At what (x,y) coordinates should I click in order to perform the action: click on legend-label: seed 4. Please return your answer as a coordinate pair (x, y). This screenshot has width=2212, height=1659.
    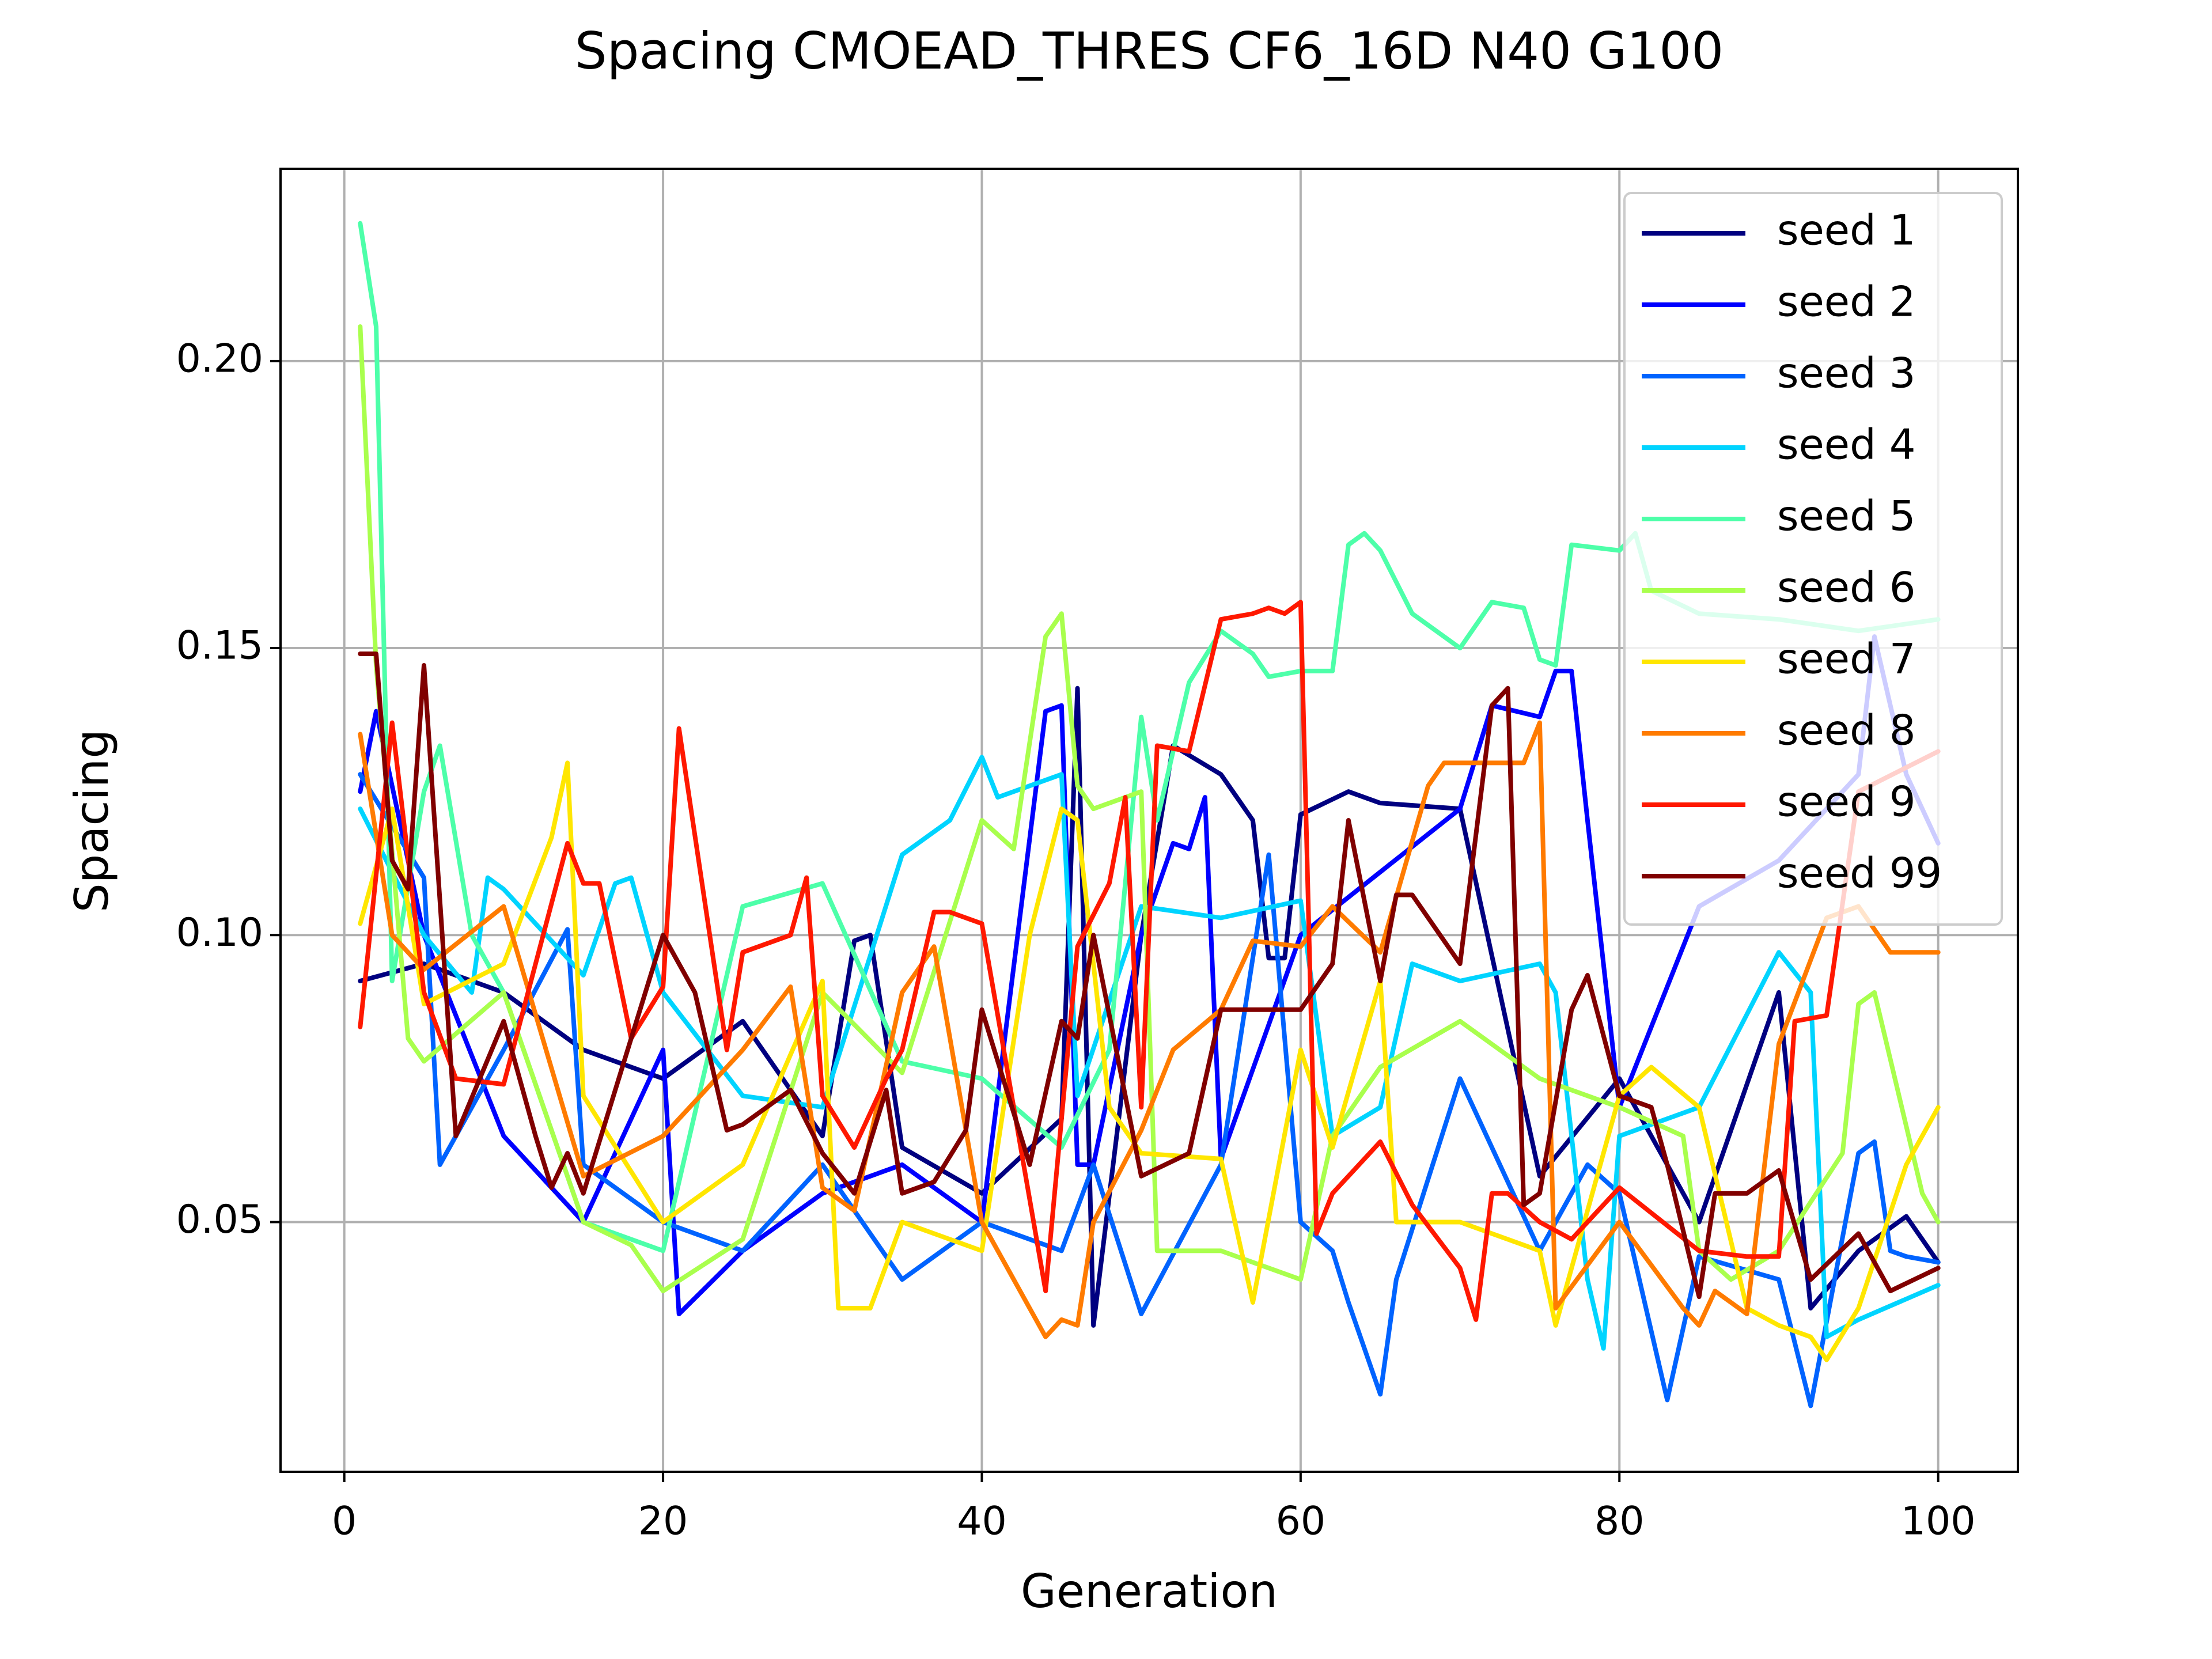
    Looking at the image, I should click on (1846, 445).